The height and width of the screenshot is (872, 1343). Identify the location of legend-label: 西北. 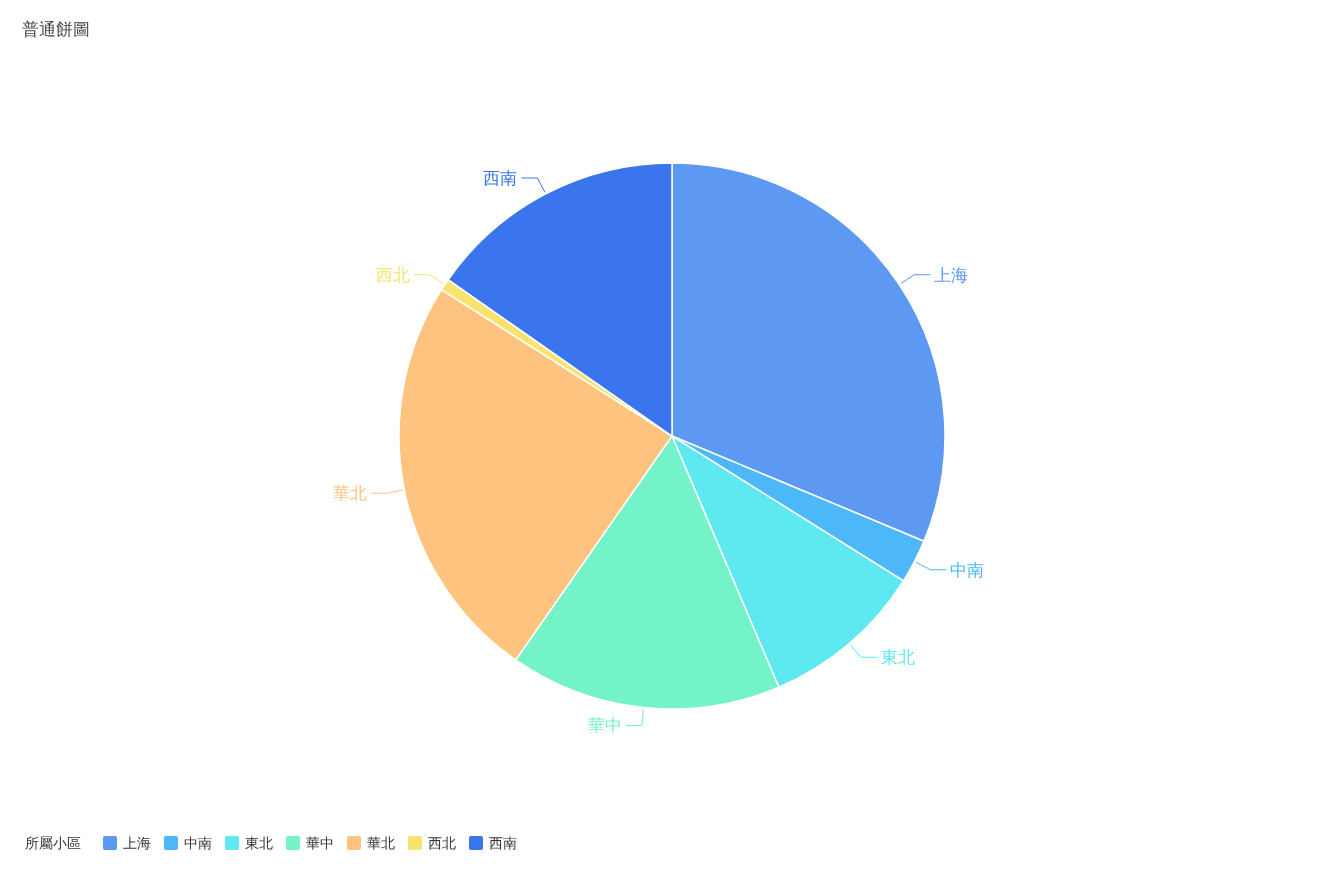
(442, 843).